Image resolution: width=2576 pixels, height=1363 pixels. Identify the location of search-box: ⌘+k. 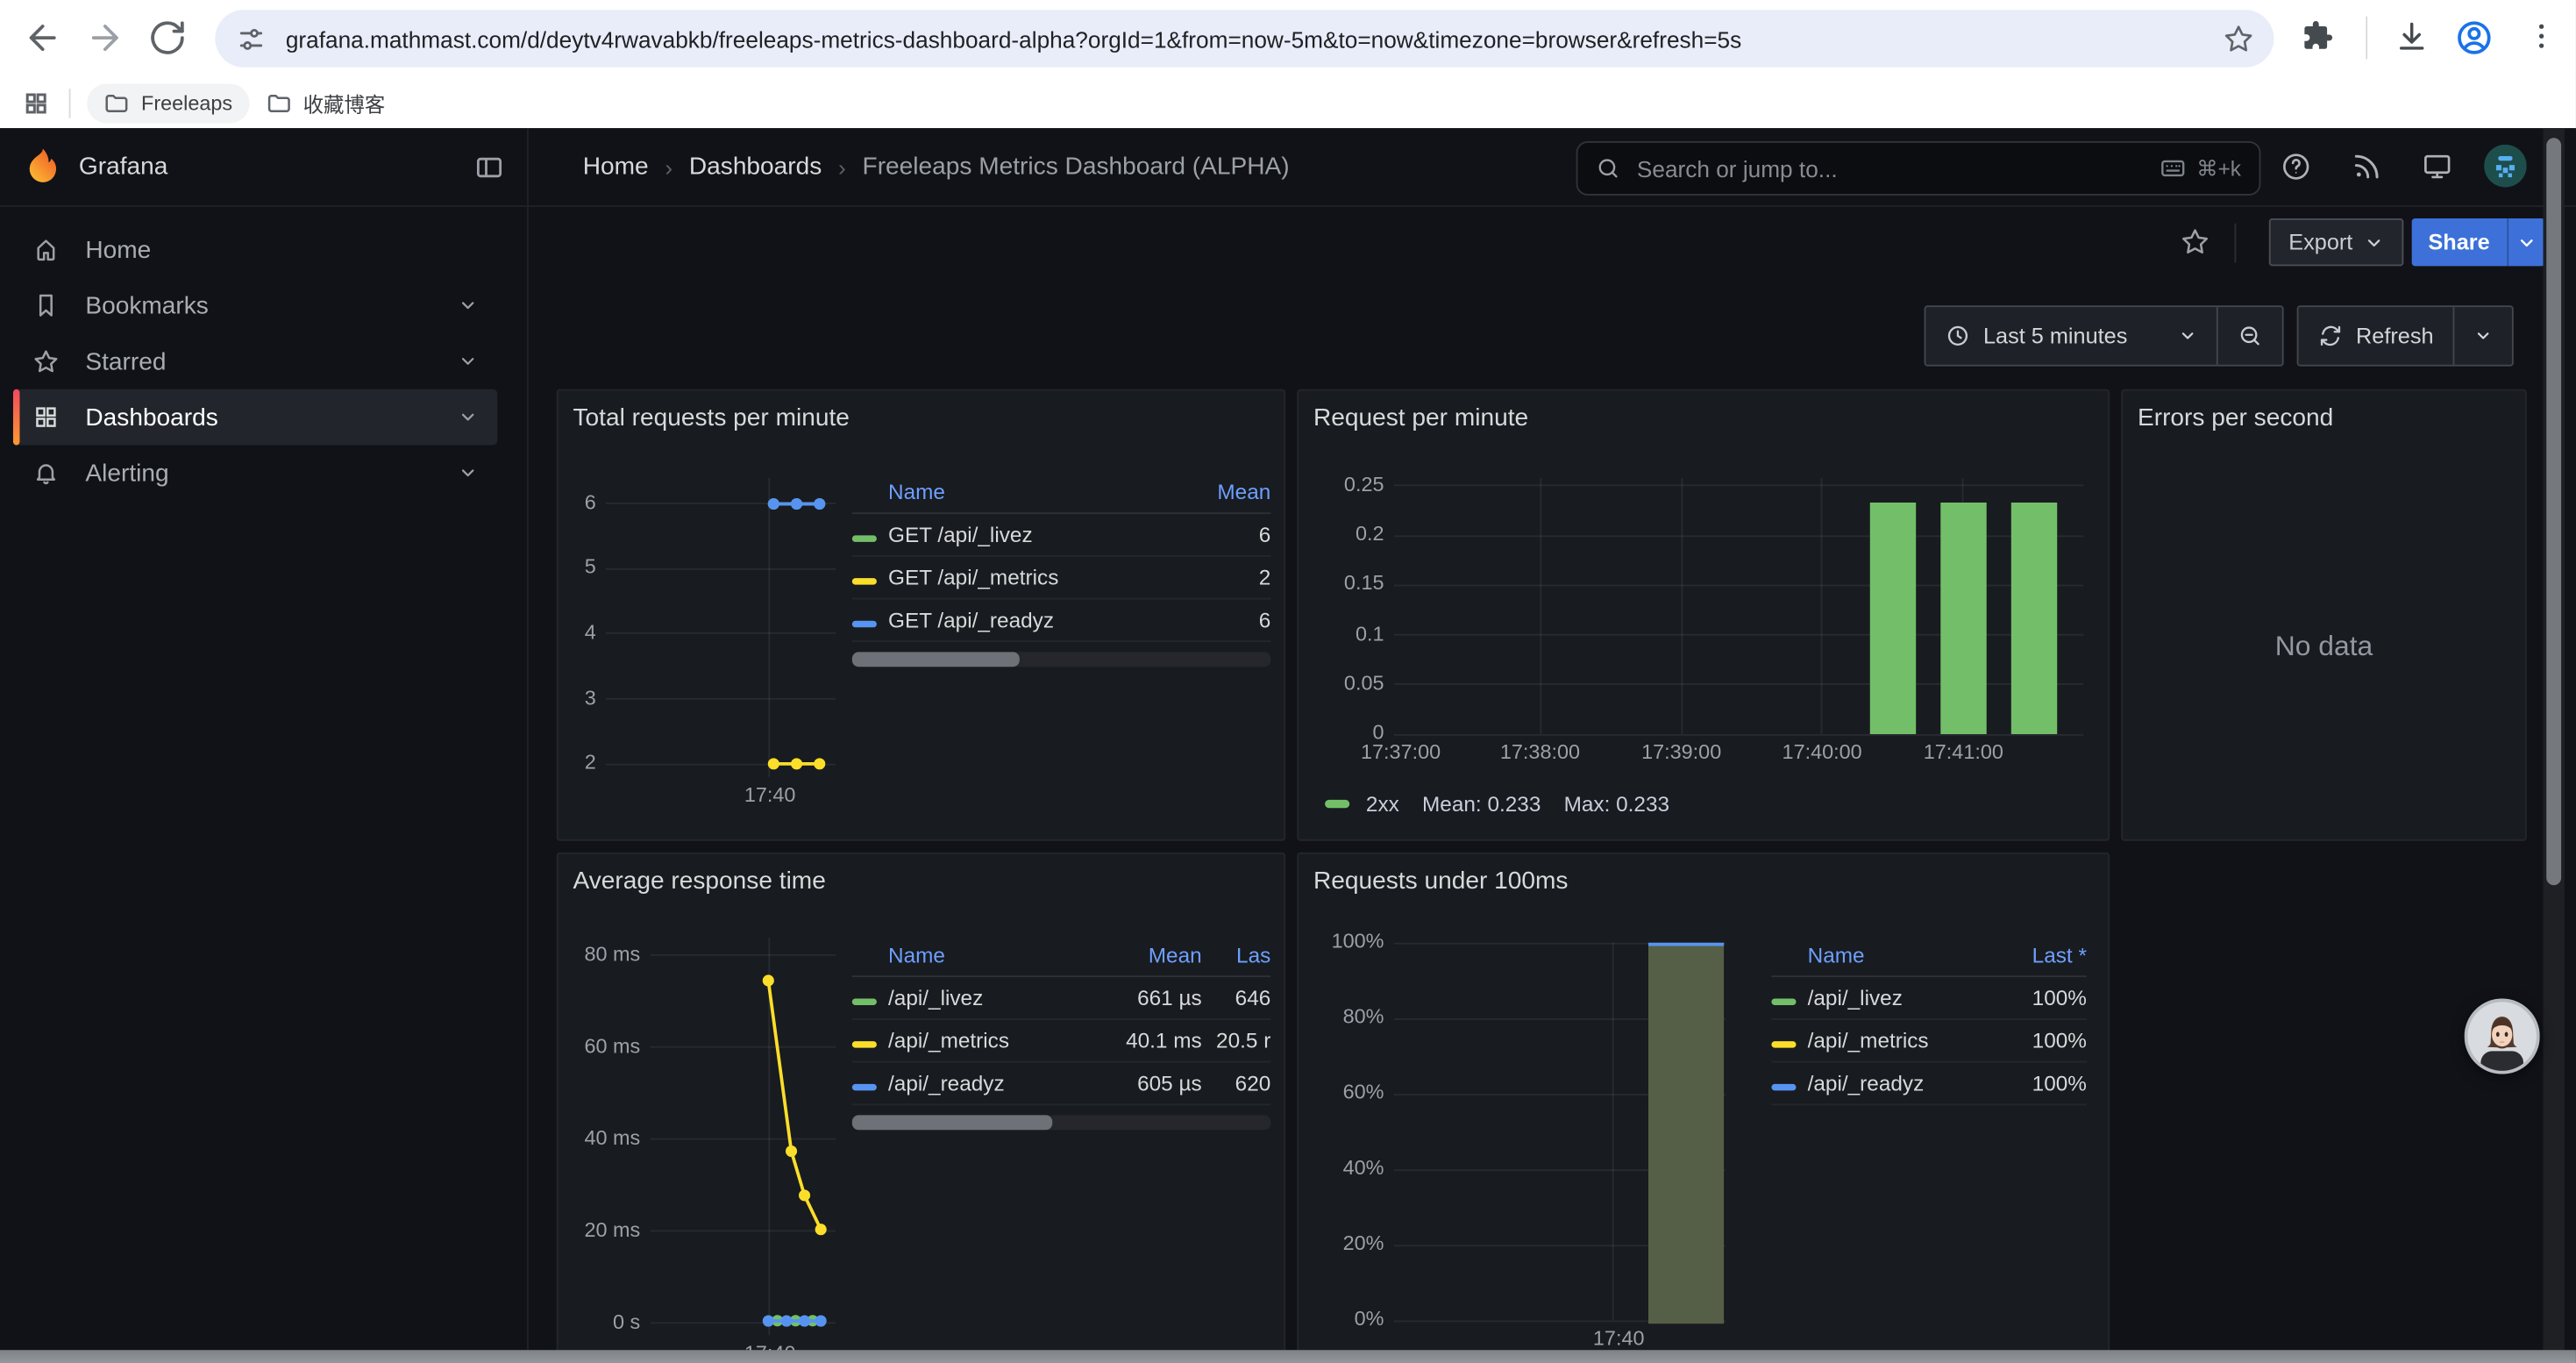
(1918, 168).